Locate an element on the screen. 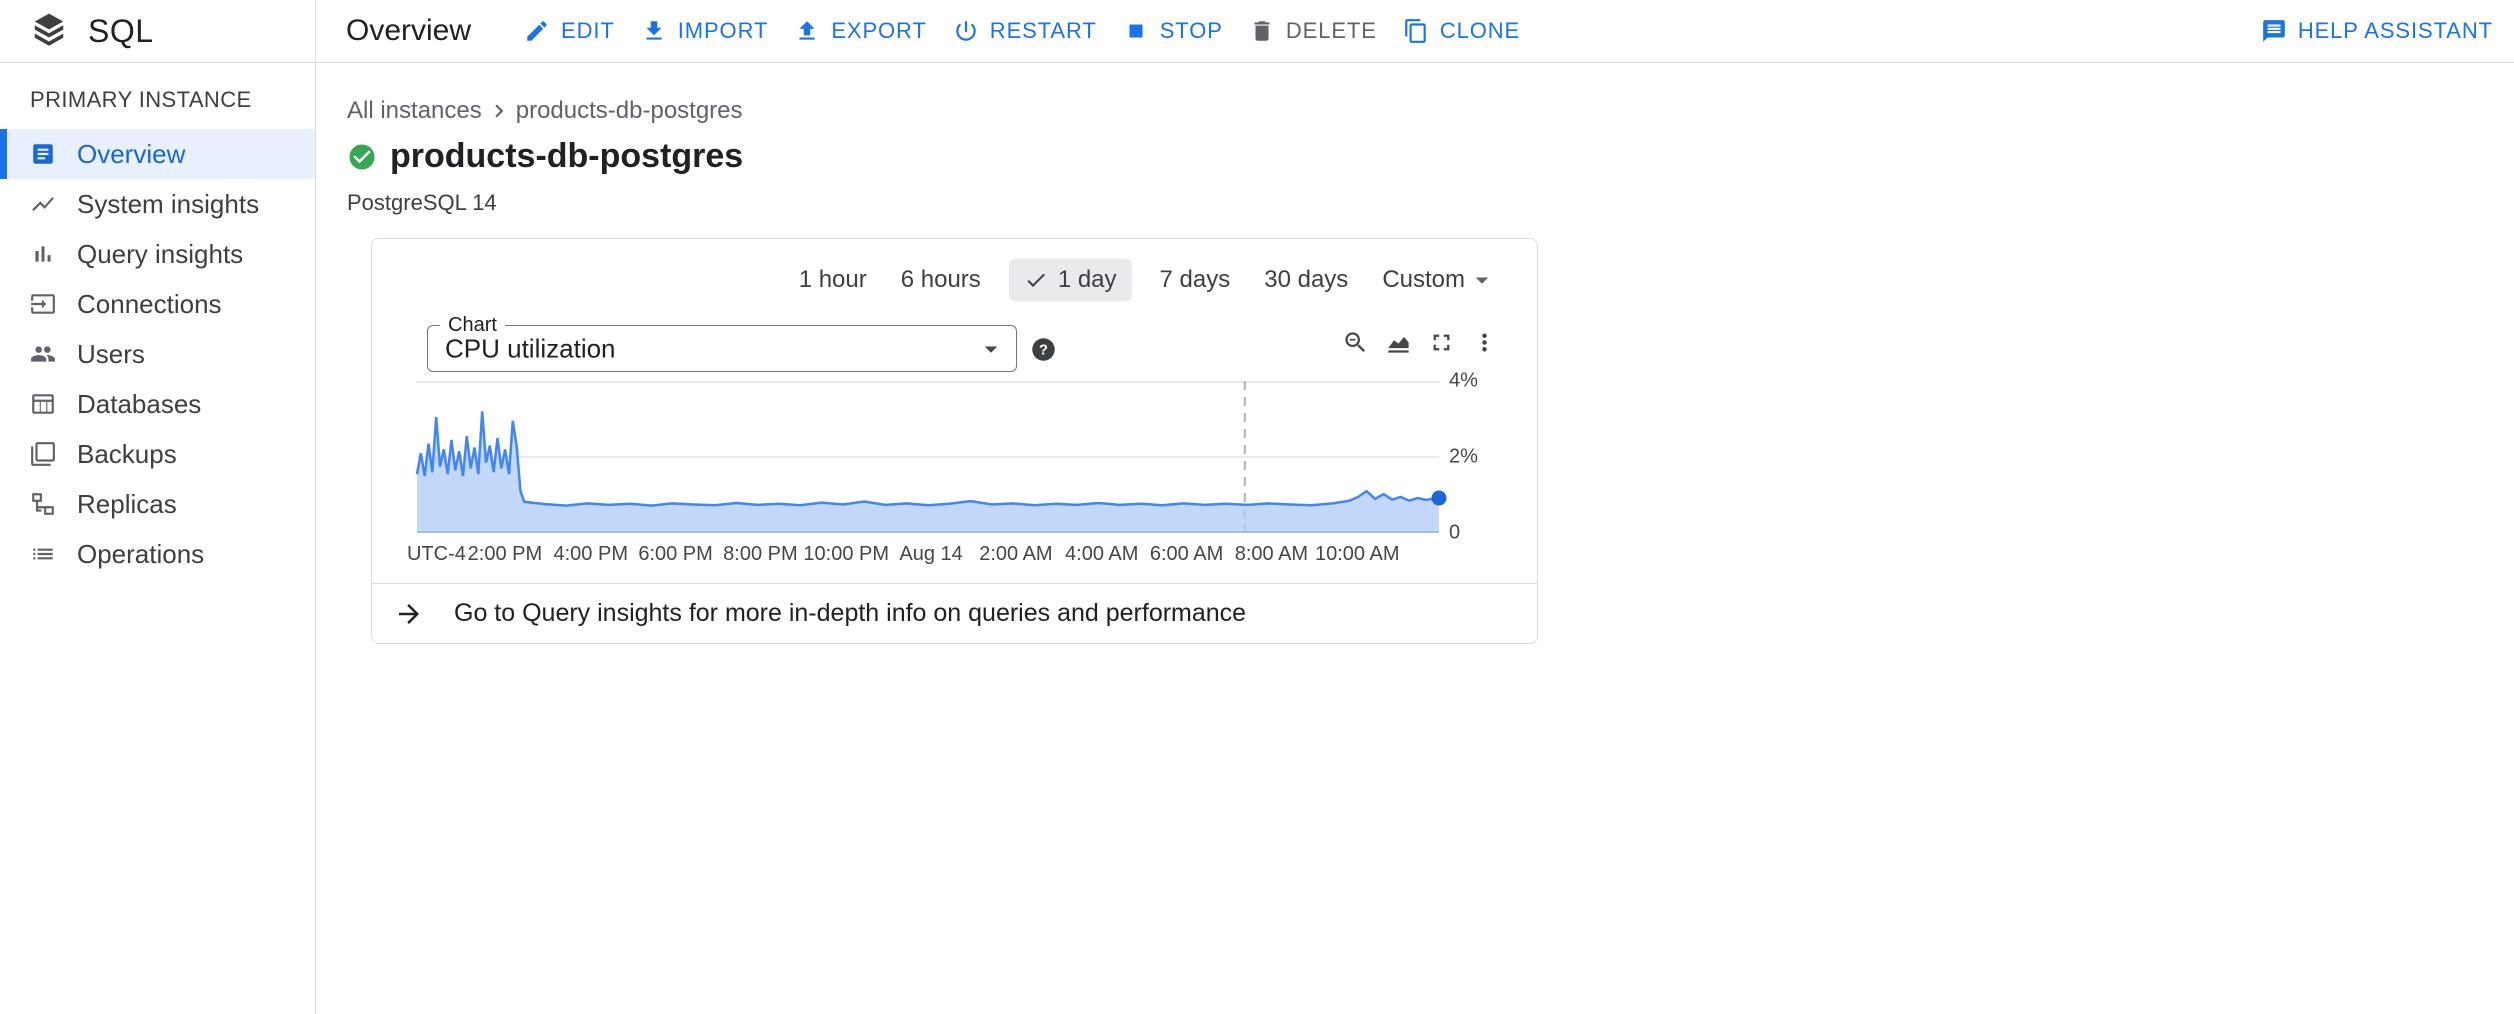 The width and height of the screenshot is (2514, 1014). status-healthy-icon is located at coordinates (362, 157).